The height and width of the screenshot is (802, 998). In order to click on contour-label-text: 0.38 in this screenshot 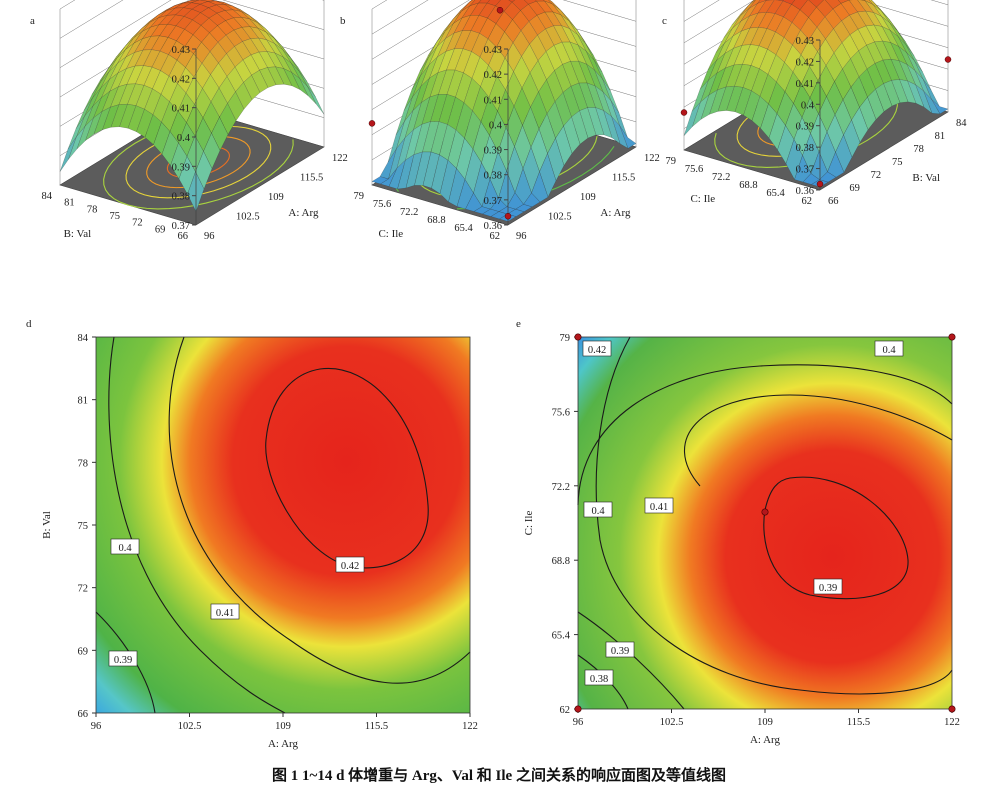, I will do `click(599, 679)`.